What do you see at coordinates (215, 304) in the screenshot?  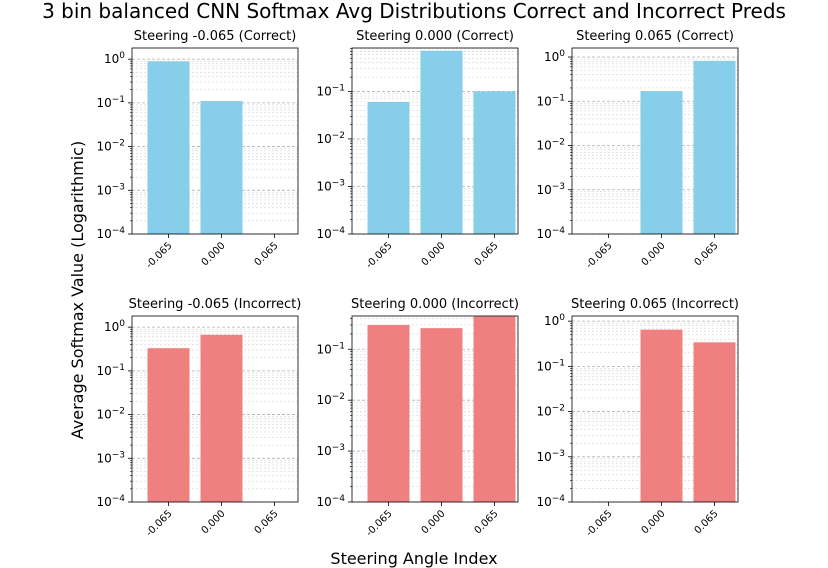 I see `subplot-title: Steering -0.065 (Incorrect)` at bounding box center [215, 304].